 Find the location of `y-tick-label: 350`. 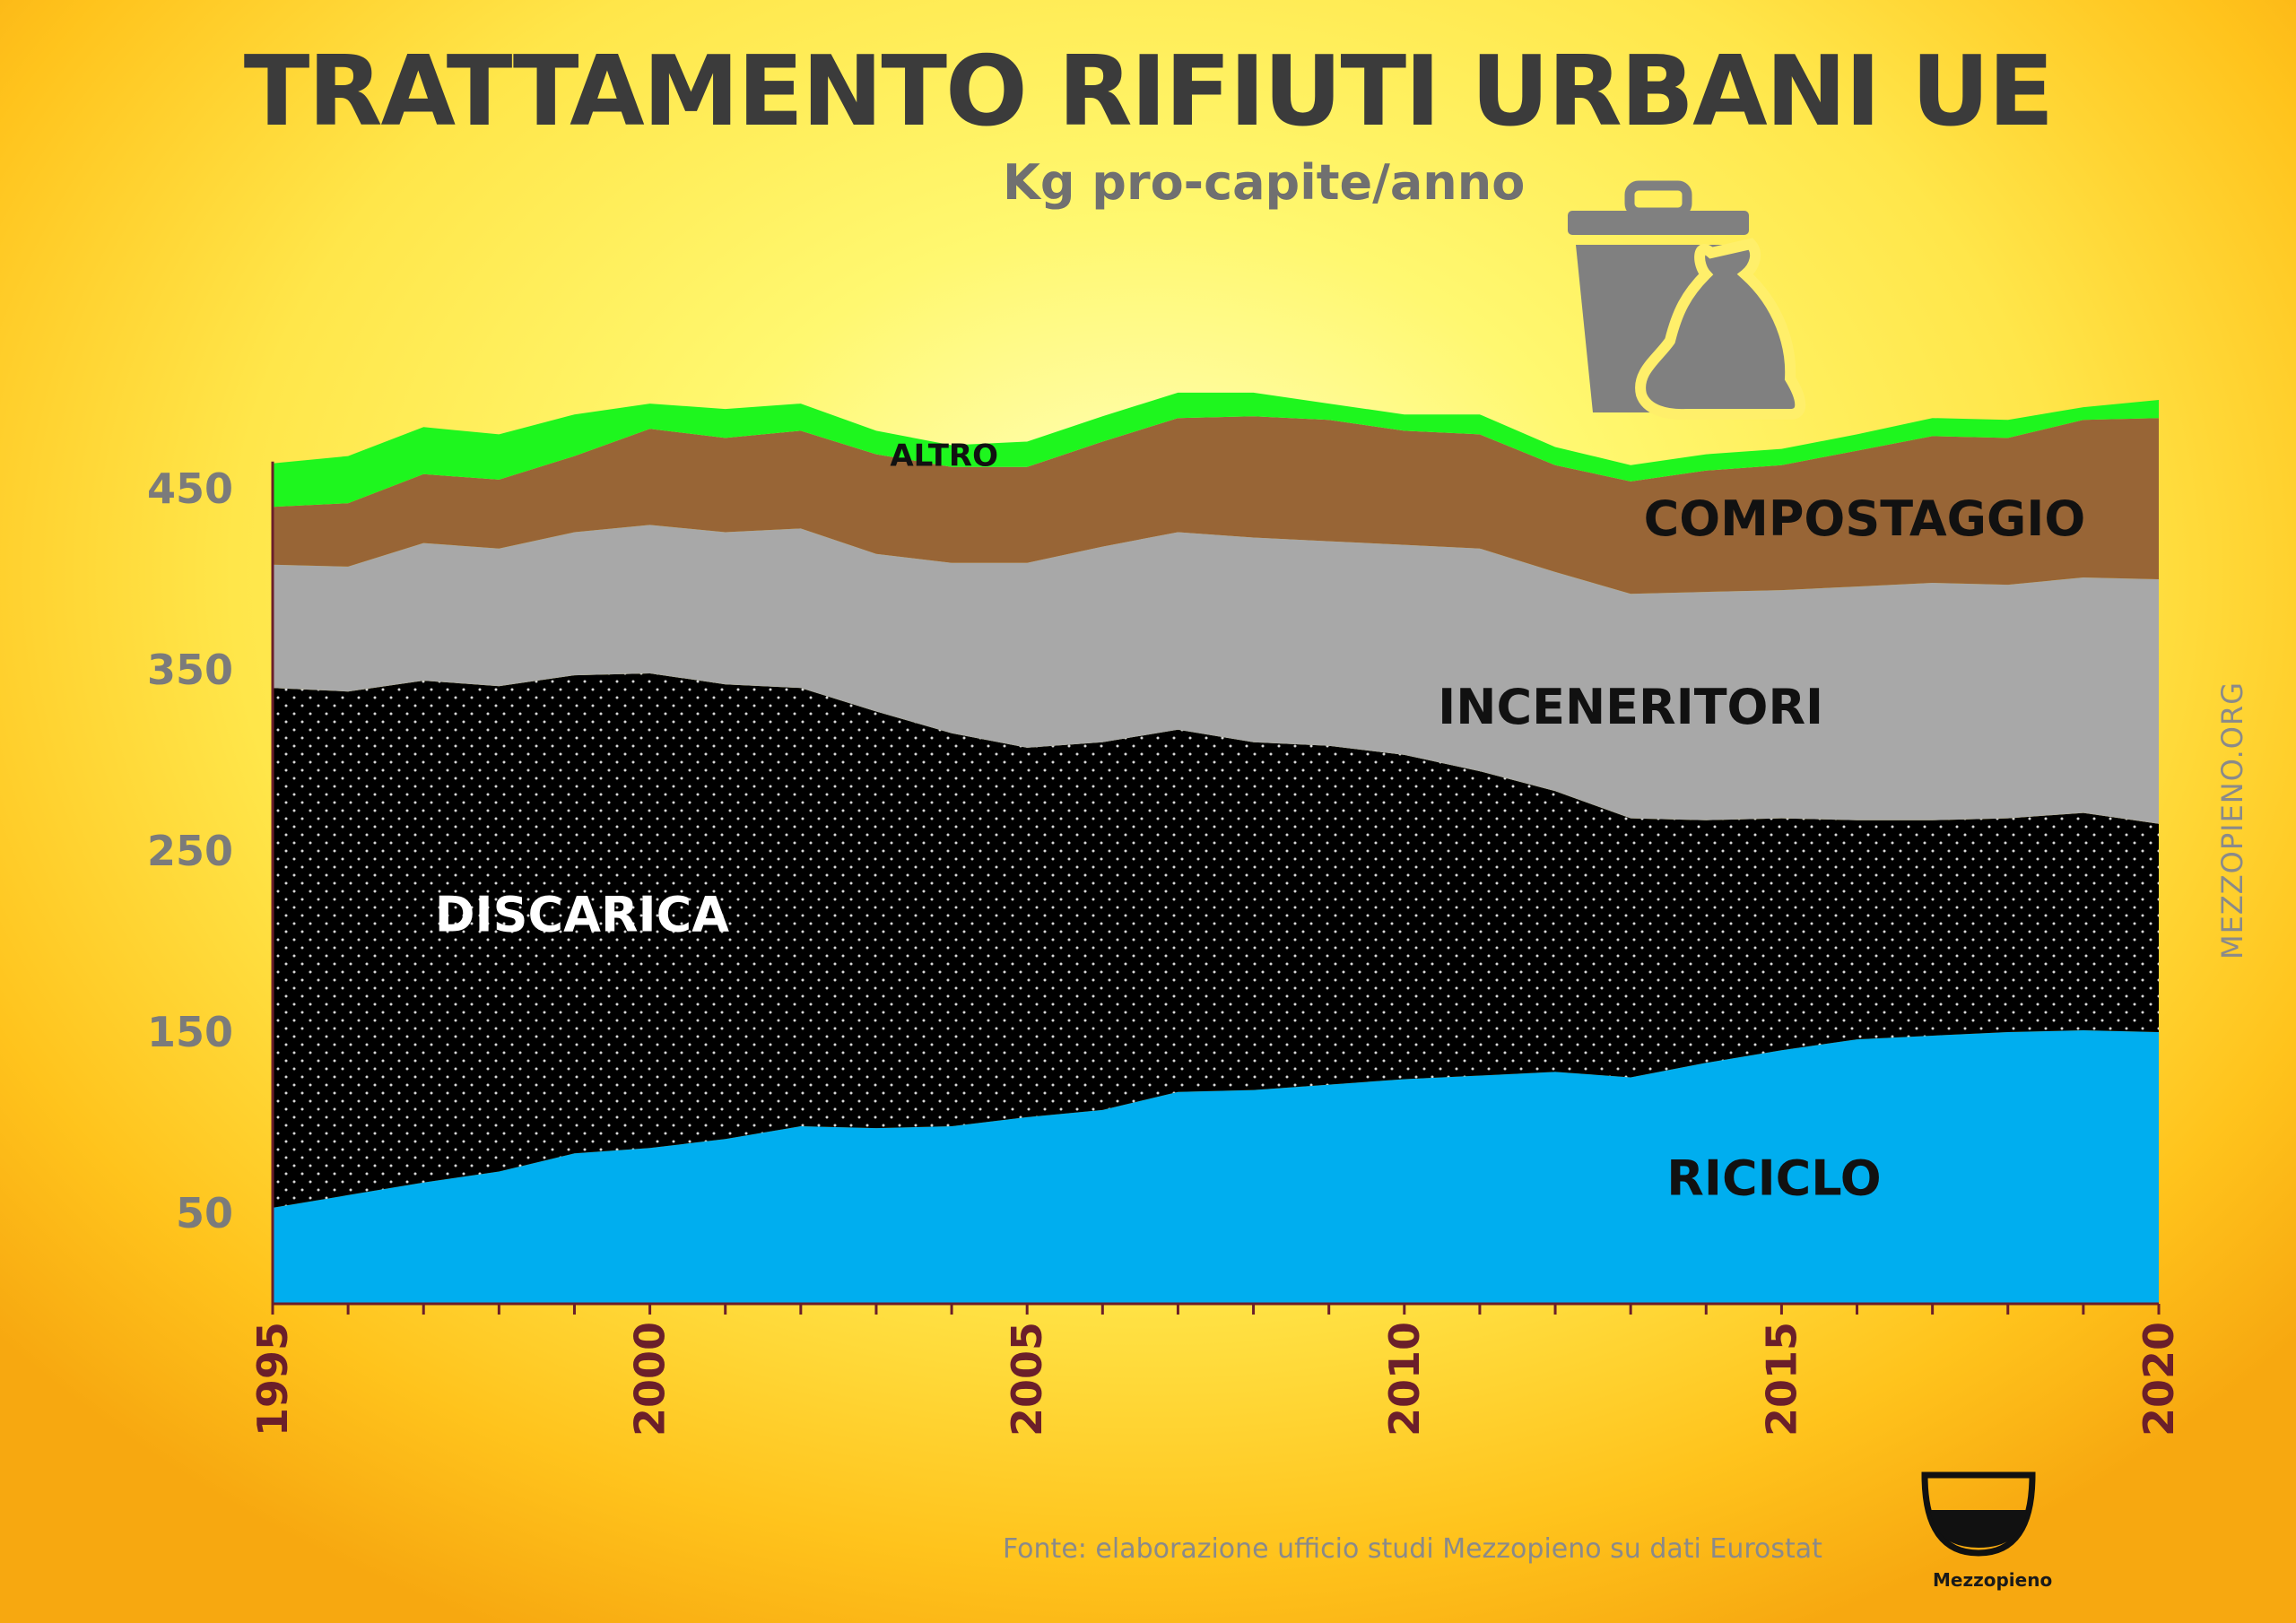

y-tick-label: 350 is located at coordinates (190, 670).